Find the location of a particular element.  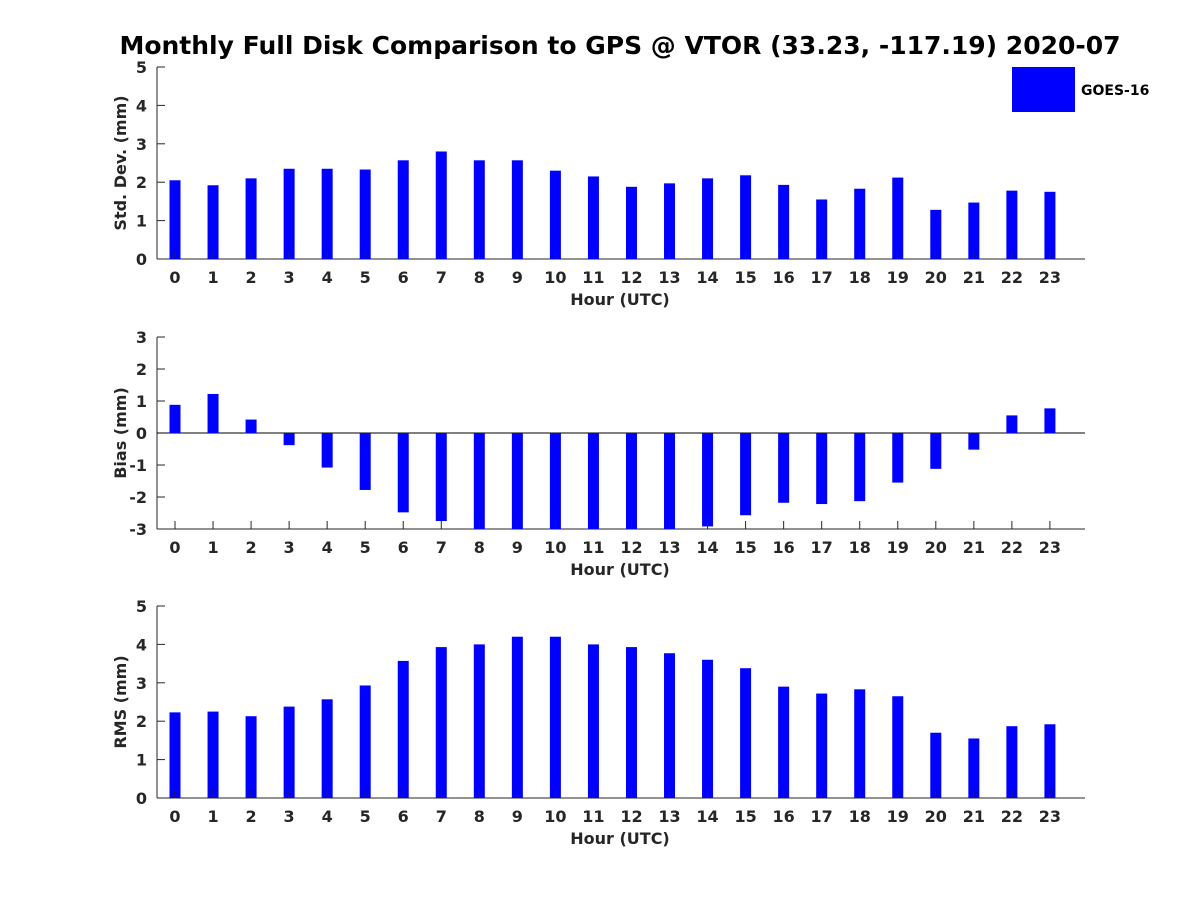

y-axis-label-rms: RMS (mm) is located at coordinates (120, 701).